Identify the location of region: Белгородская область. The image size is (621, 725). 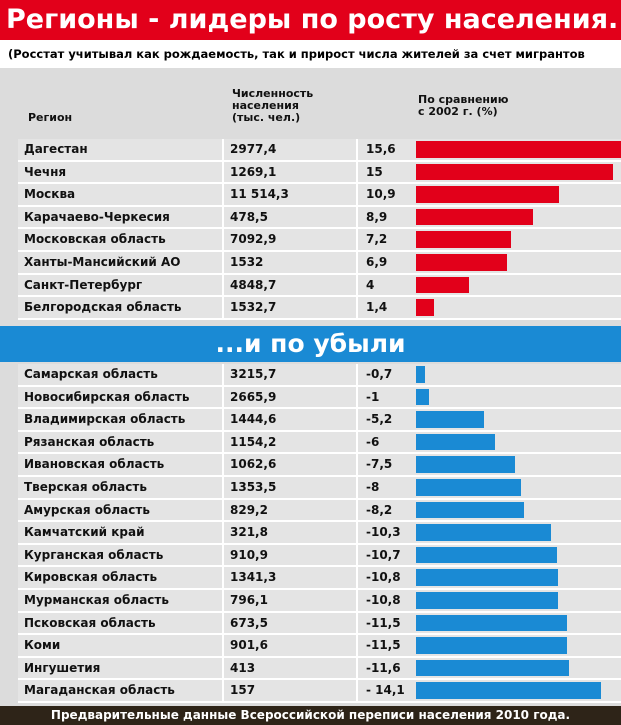
(103, 307).